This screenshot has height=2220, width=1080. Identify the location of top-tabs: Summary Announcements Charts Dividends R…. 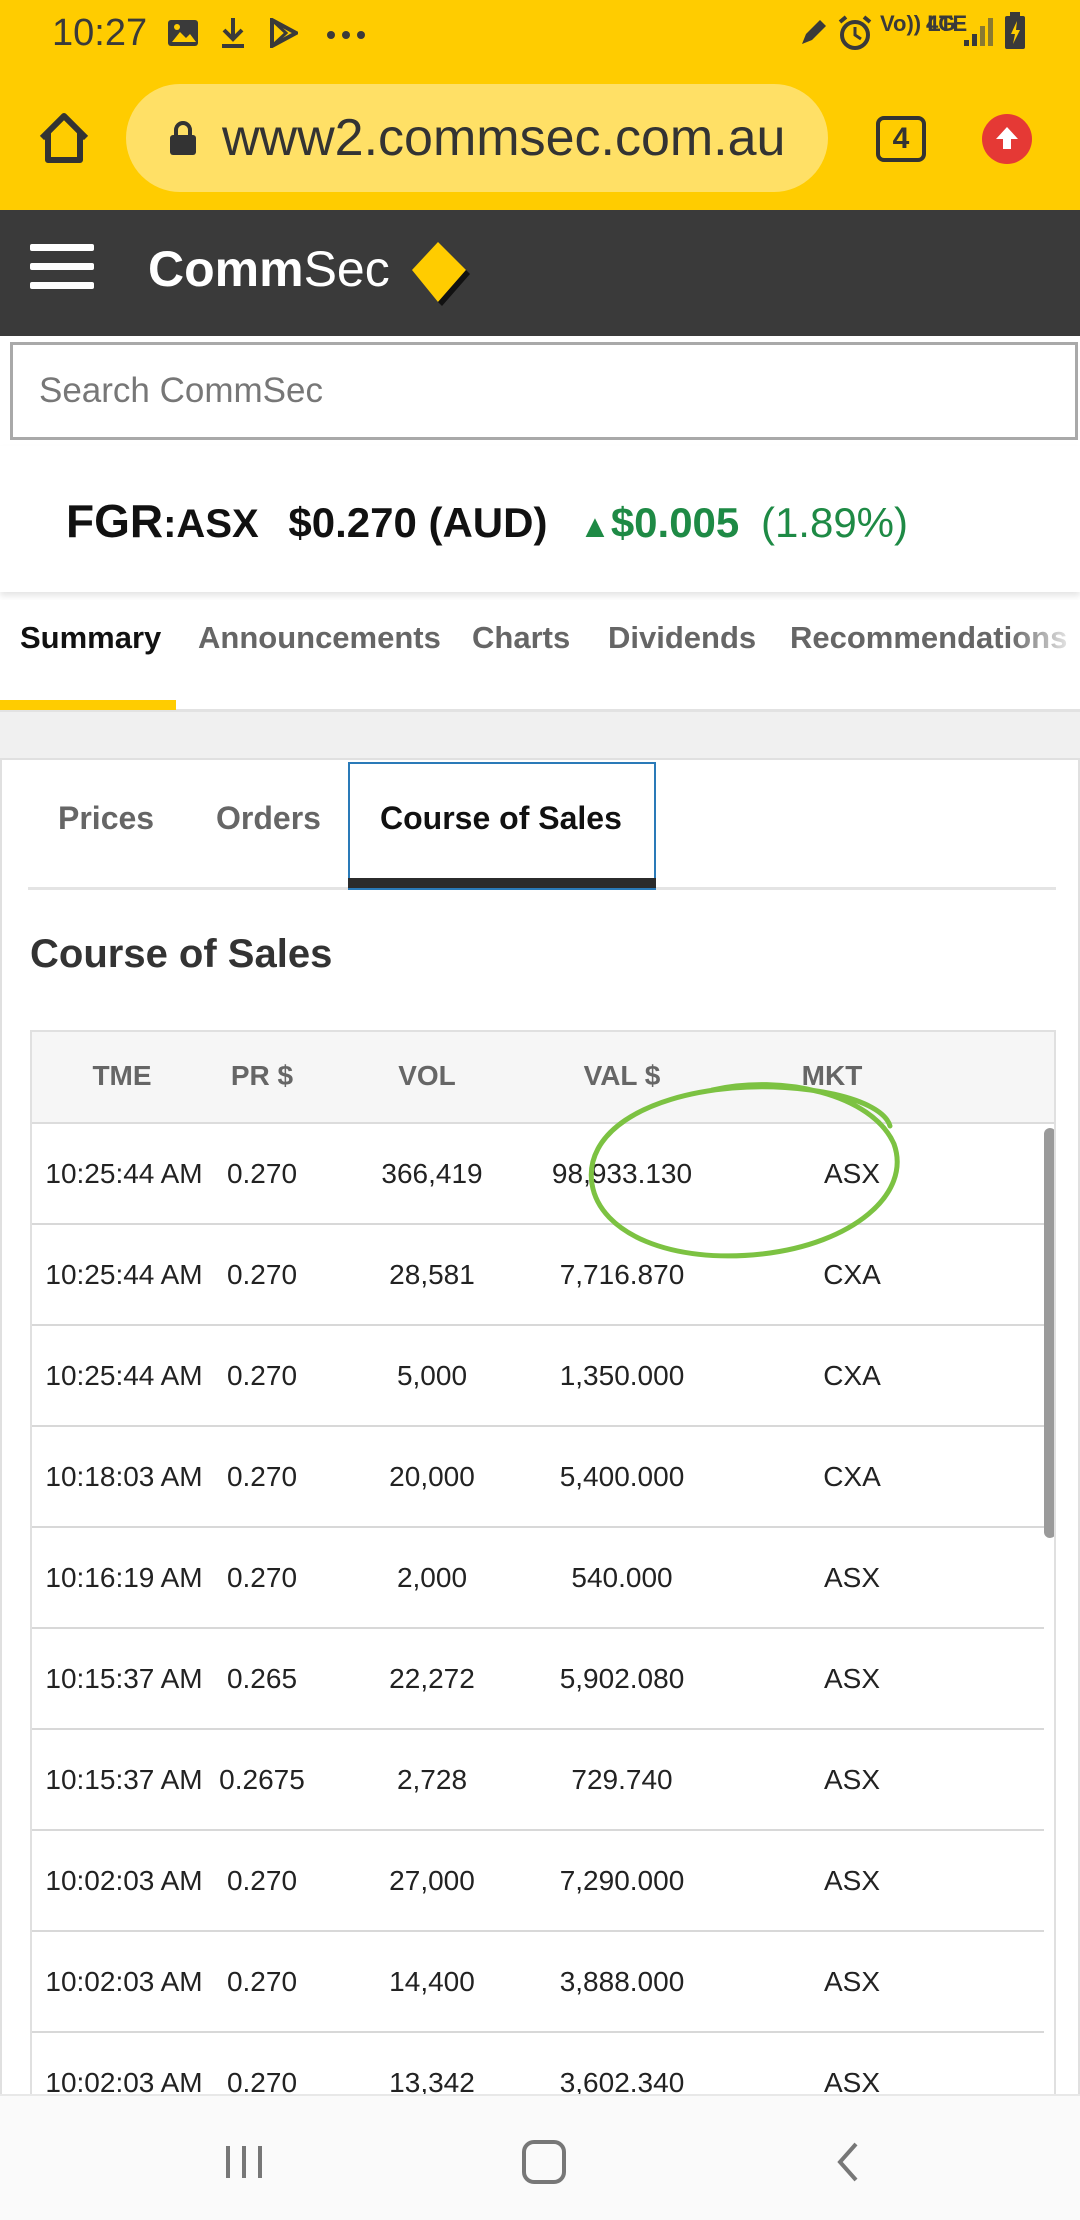
(540, 656).